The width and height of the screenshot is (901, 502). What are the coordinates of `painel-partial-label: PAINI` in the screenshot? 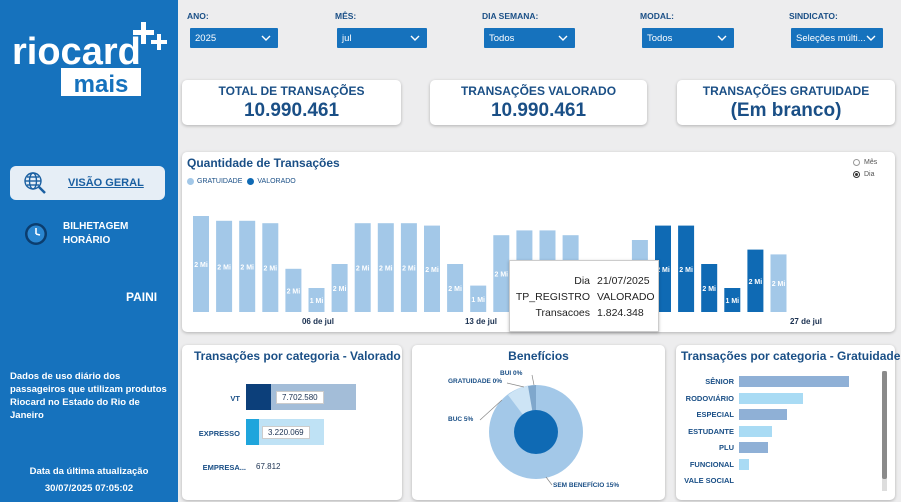 It's located at (142, 297).